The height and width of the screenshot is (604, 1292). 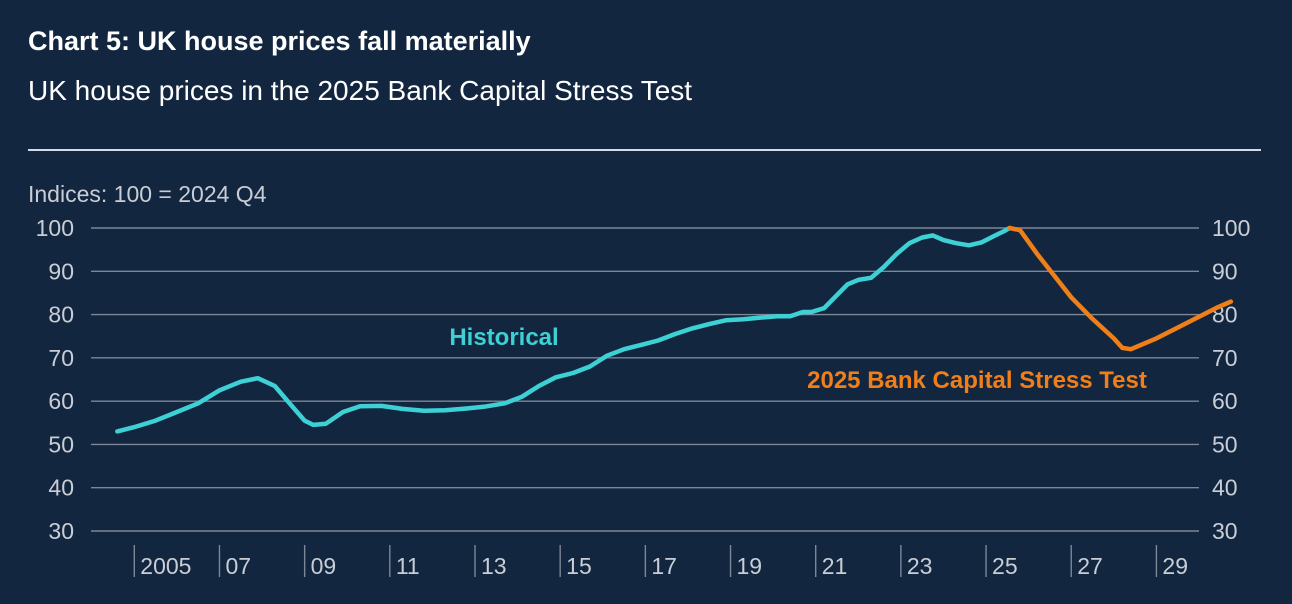 I want to click on stress-test-line, so click(x=1120, y=288).